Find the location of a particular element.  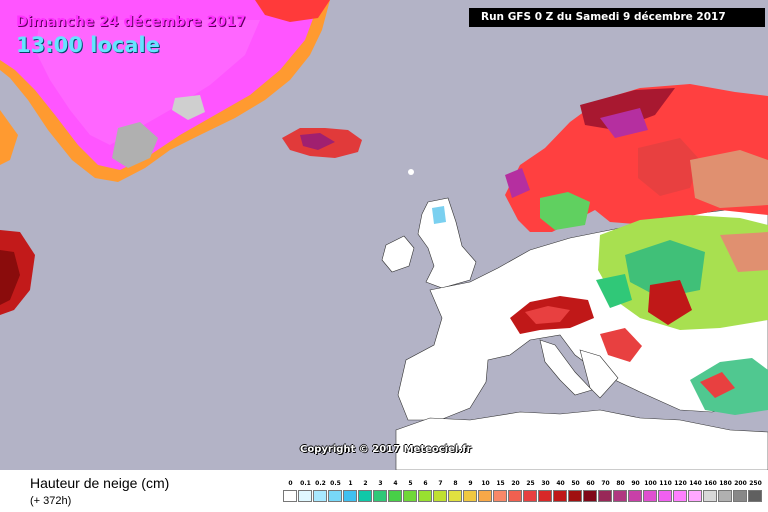

legend-label: 20 is located at coordinates (515, 483).